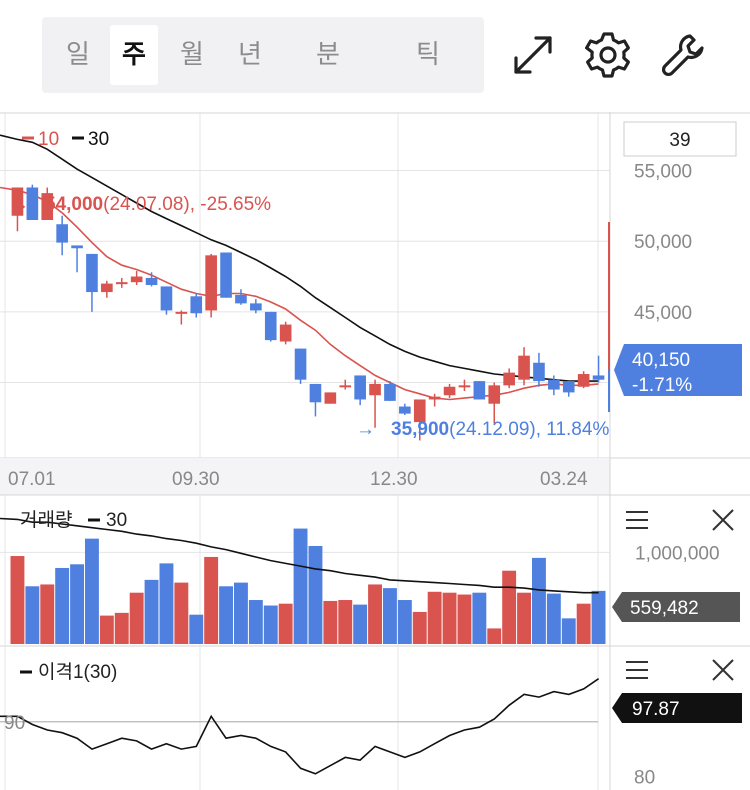  I want to click on low-marker-price: 35,900, so click(420, 429).